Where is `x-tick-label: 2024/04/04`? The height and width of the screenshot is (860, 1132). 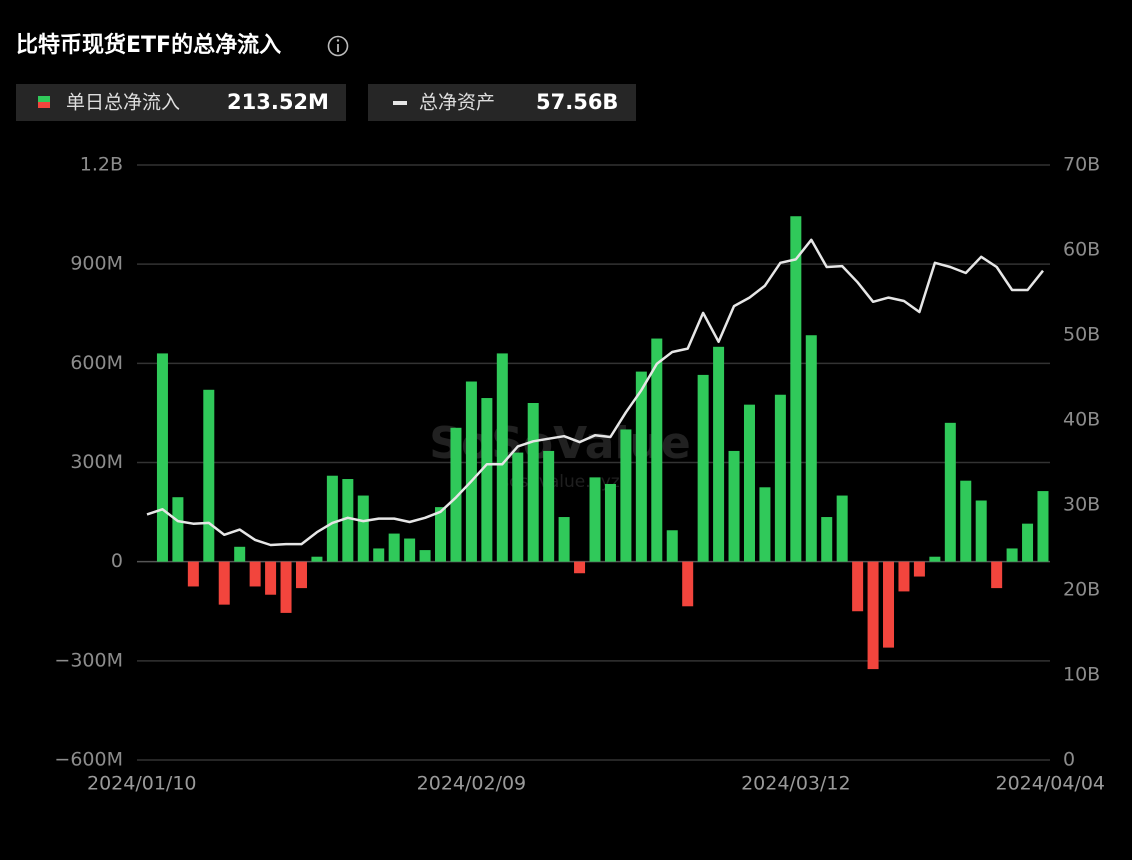 x-tick-label: 2024/04/04 is located at coordinates (1050, 784).